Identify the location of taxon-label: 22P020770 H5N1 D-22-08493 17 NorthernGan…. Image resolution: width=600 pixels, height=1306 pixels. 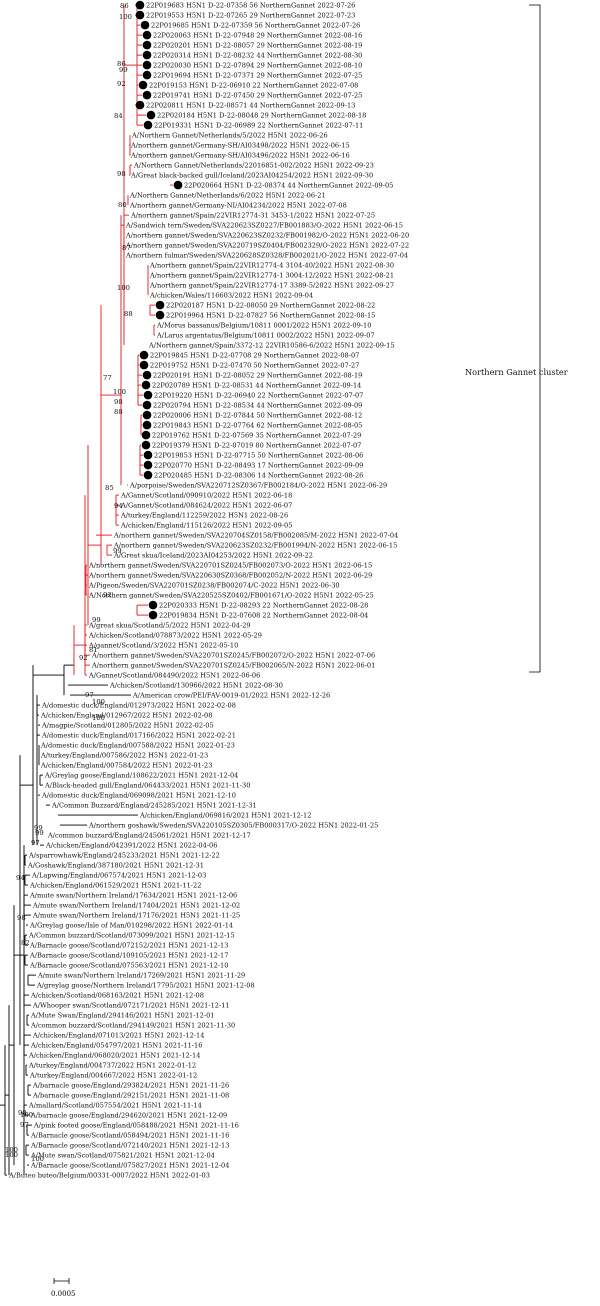
(258, 465).